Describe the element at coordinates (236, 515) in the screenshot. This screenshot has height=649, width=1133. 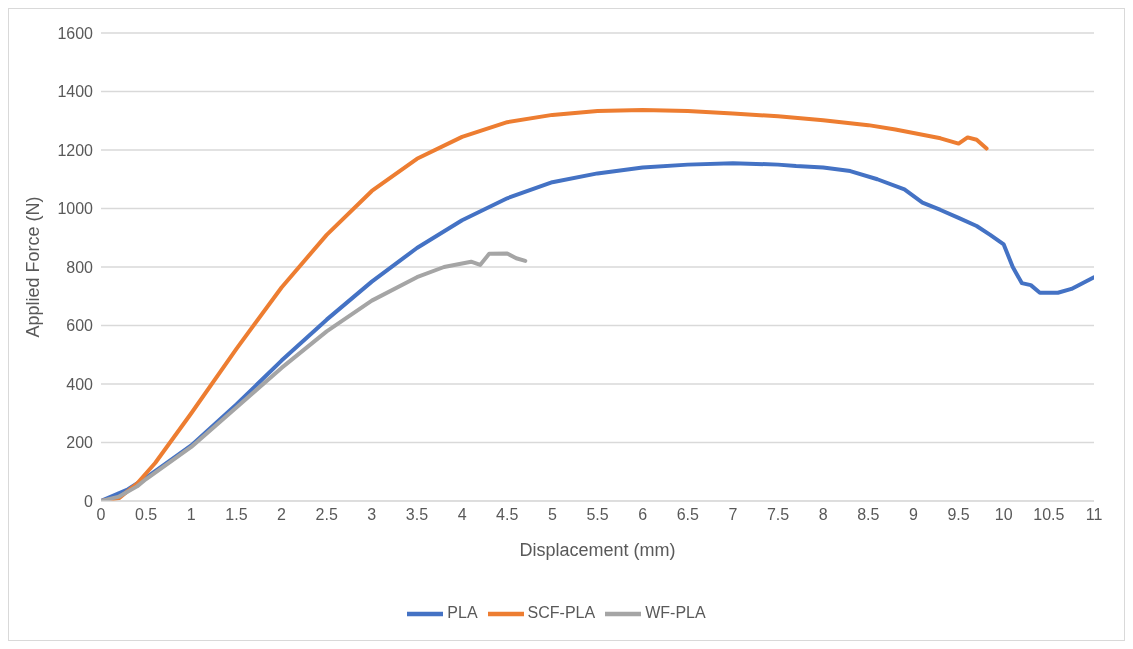
I see `x-tick-label: 1.5` at that location.